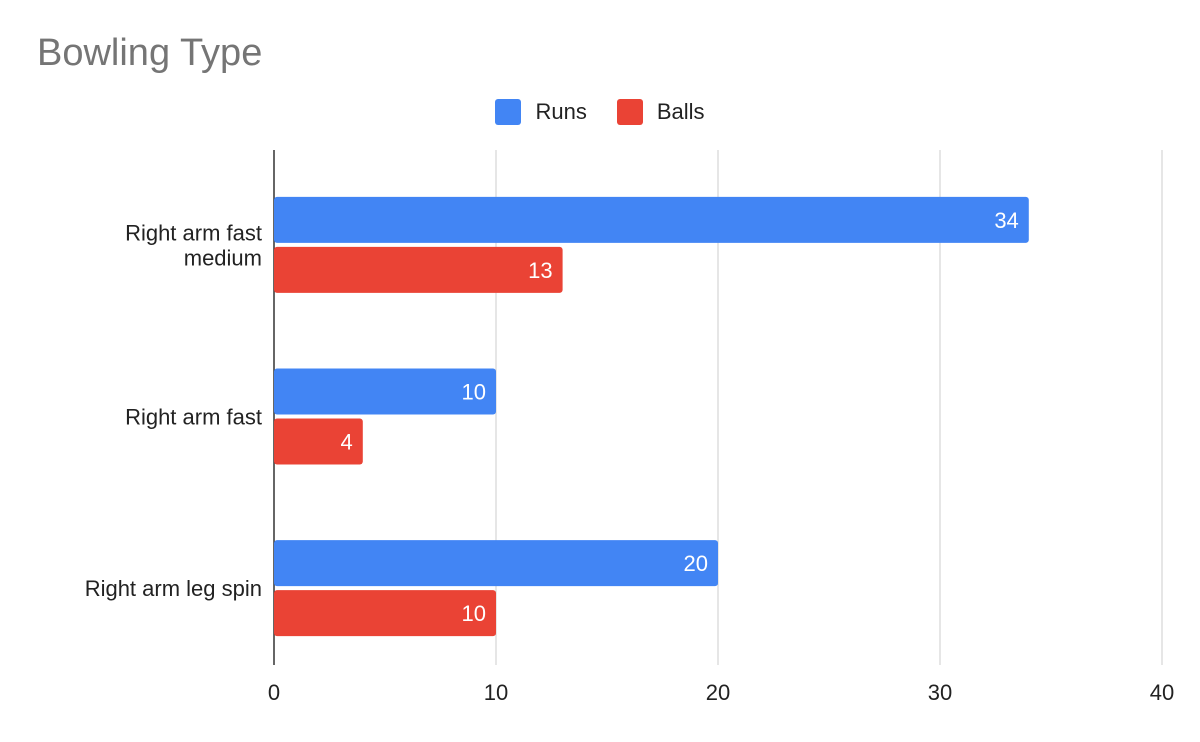 The image size is (1200, 742). I want to click on legend-swatch-balls, so click(629, 112).